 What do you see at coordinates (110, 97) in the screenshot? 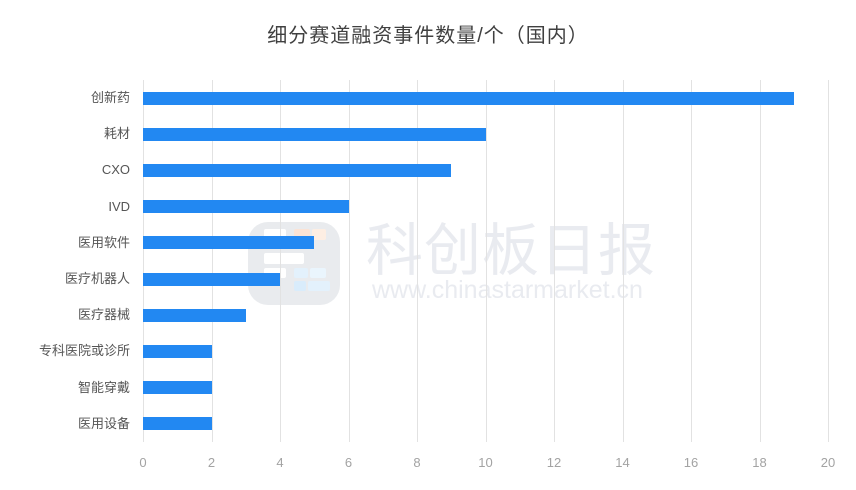
I see `category-label-创新药: 创新药` at bounding box center [110, 97].